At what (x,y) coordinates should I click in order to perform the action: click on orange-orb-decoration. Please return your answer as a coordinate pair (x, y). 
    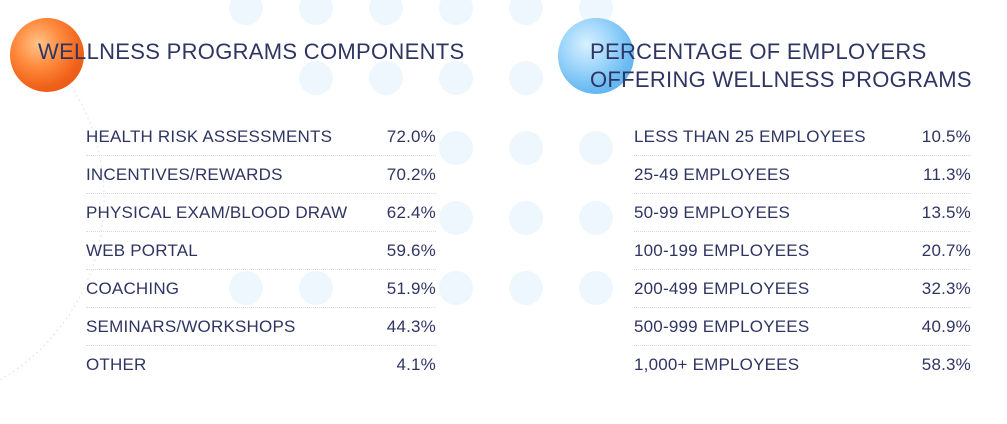
    Looking at the image, I should click on (47, 55).